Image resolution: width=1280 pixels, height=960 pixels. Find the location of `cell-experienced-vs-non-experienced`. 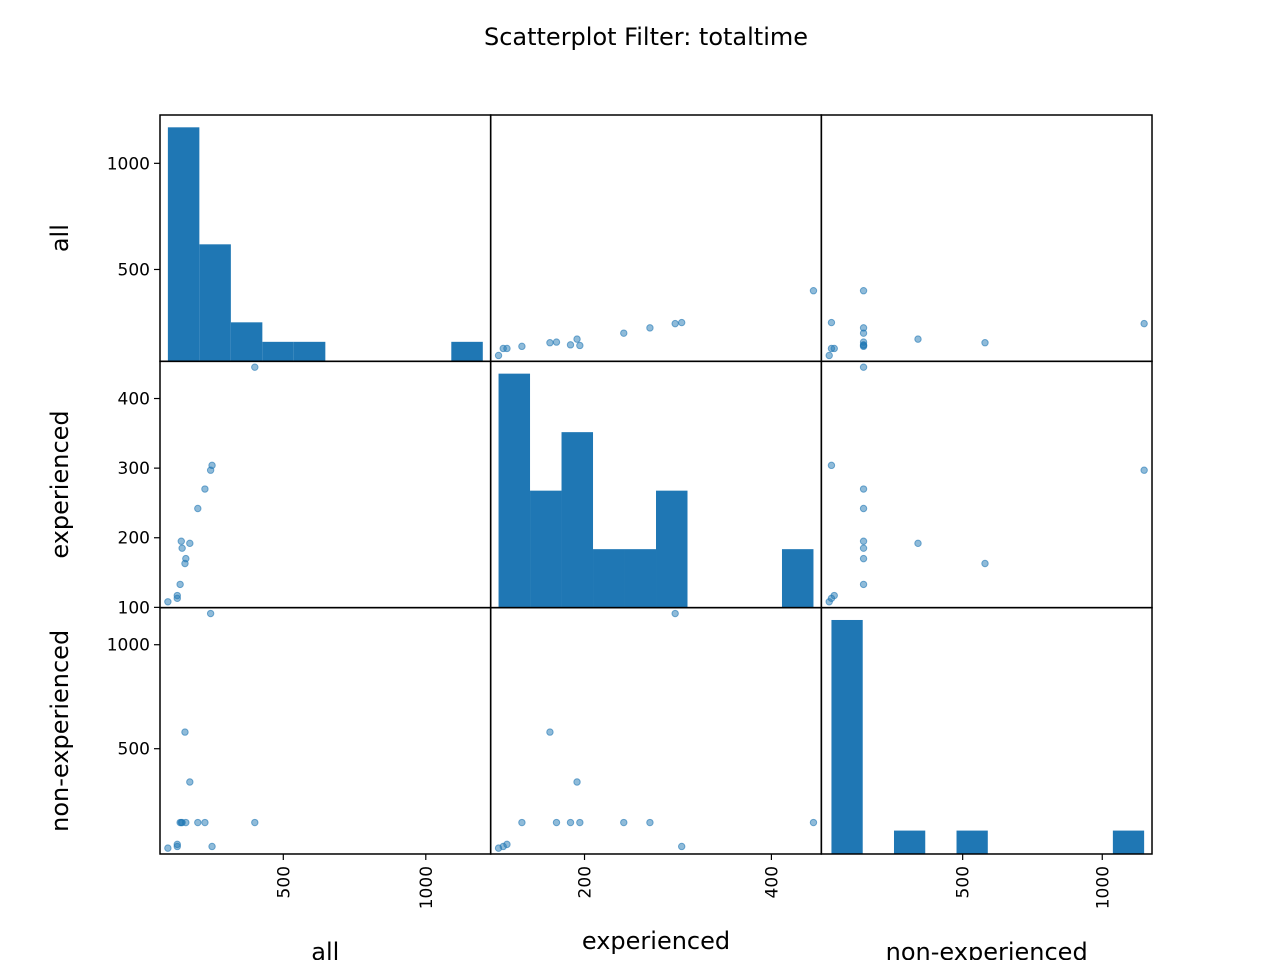

cell-experienced-vs-non-experienced is located at coordinates (986, 484).